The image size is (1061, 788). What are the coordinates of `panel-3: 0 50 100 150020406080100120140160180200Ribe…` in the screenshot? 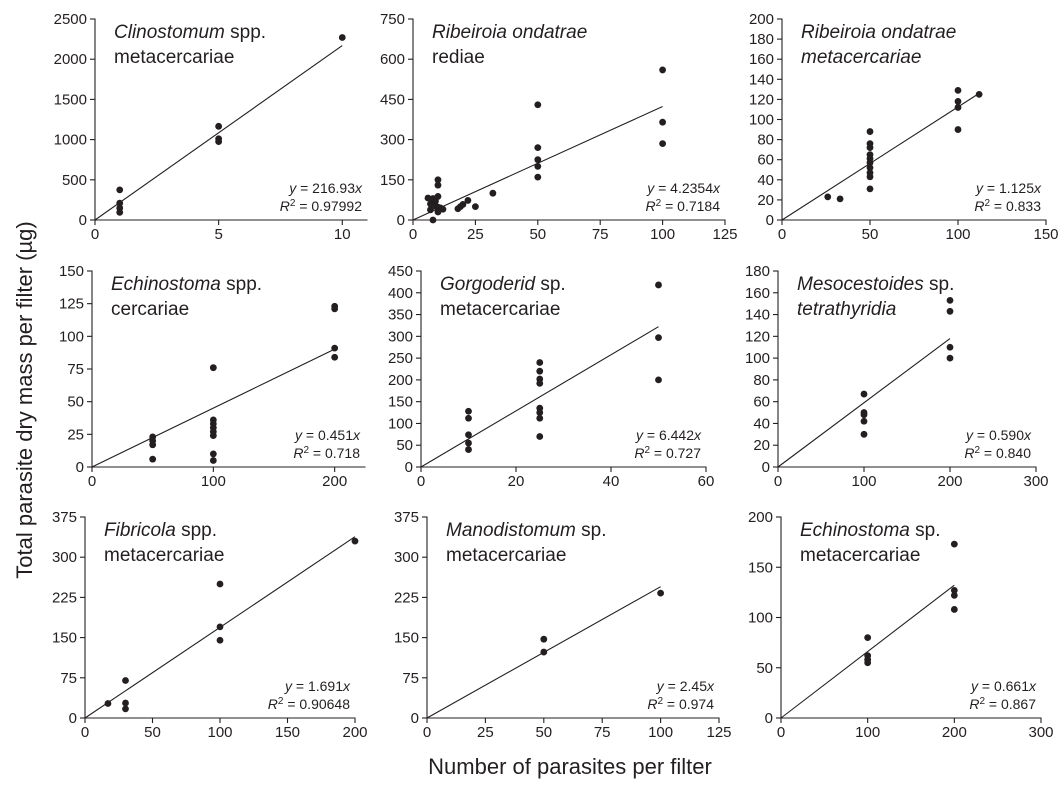 It's located at (904, 127).